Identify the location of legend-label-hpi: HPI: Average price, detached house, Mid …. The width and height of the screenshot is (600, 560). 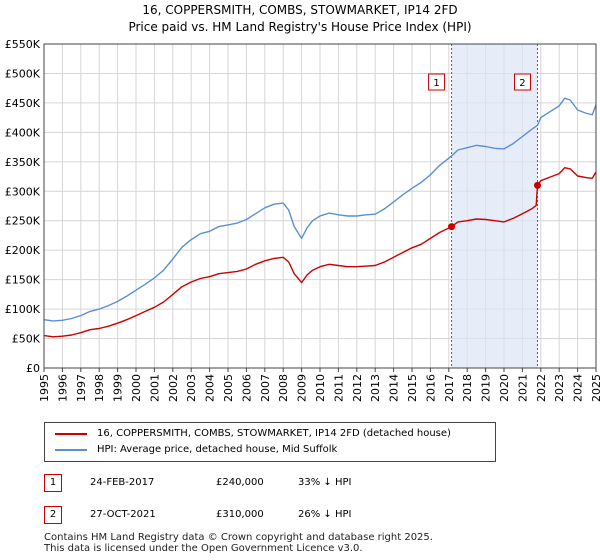
(217, 449).